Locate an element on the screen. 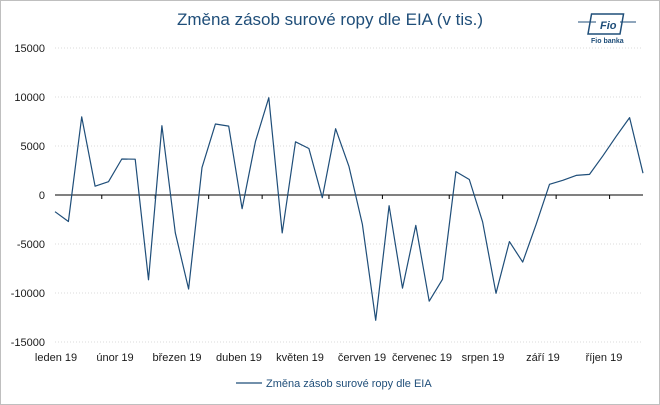 This screenshot has width=660, height=405. y-tick-label: -10000 is located at coordinates (28, 294).